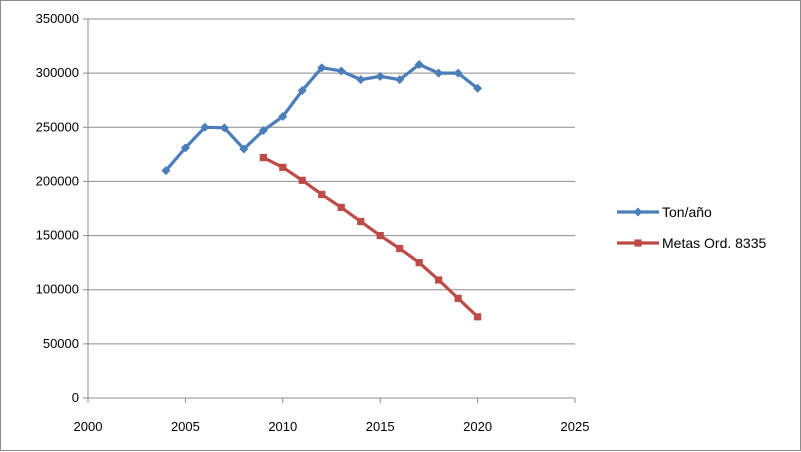 Image resolution: width=801 pixels, height=452 pixels. I want to click on x-tick-label: 2025, so click(575, 426).